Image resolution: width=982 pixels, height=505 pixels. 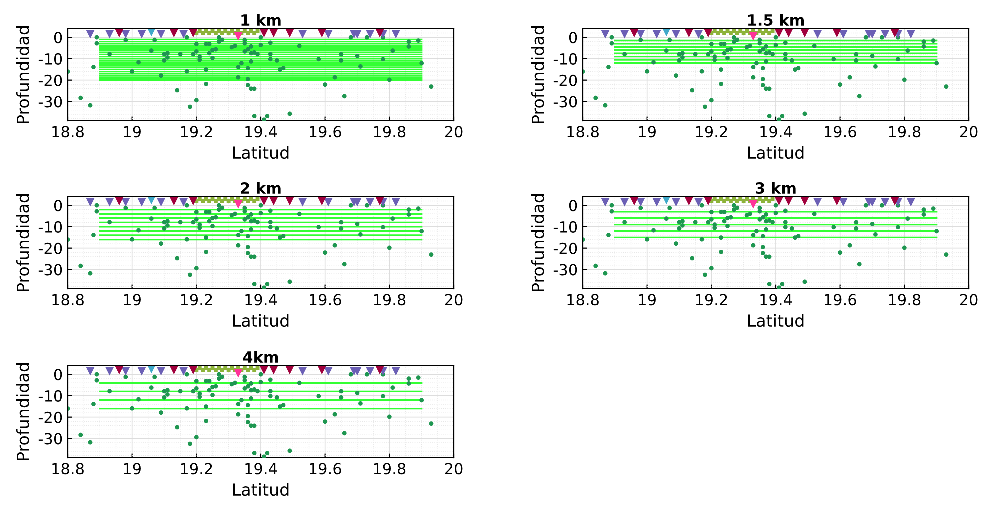 What do you see at coordinates (776, 188) in the screenshot?
I see `chart-title: 3 km` at bounding box center [776, 188].